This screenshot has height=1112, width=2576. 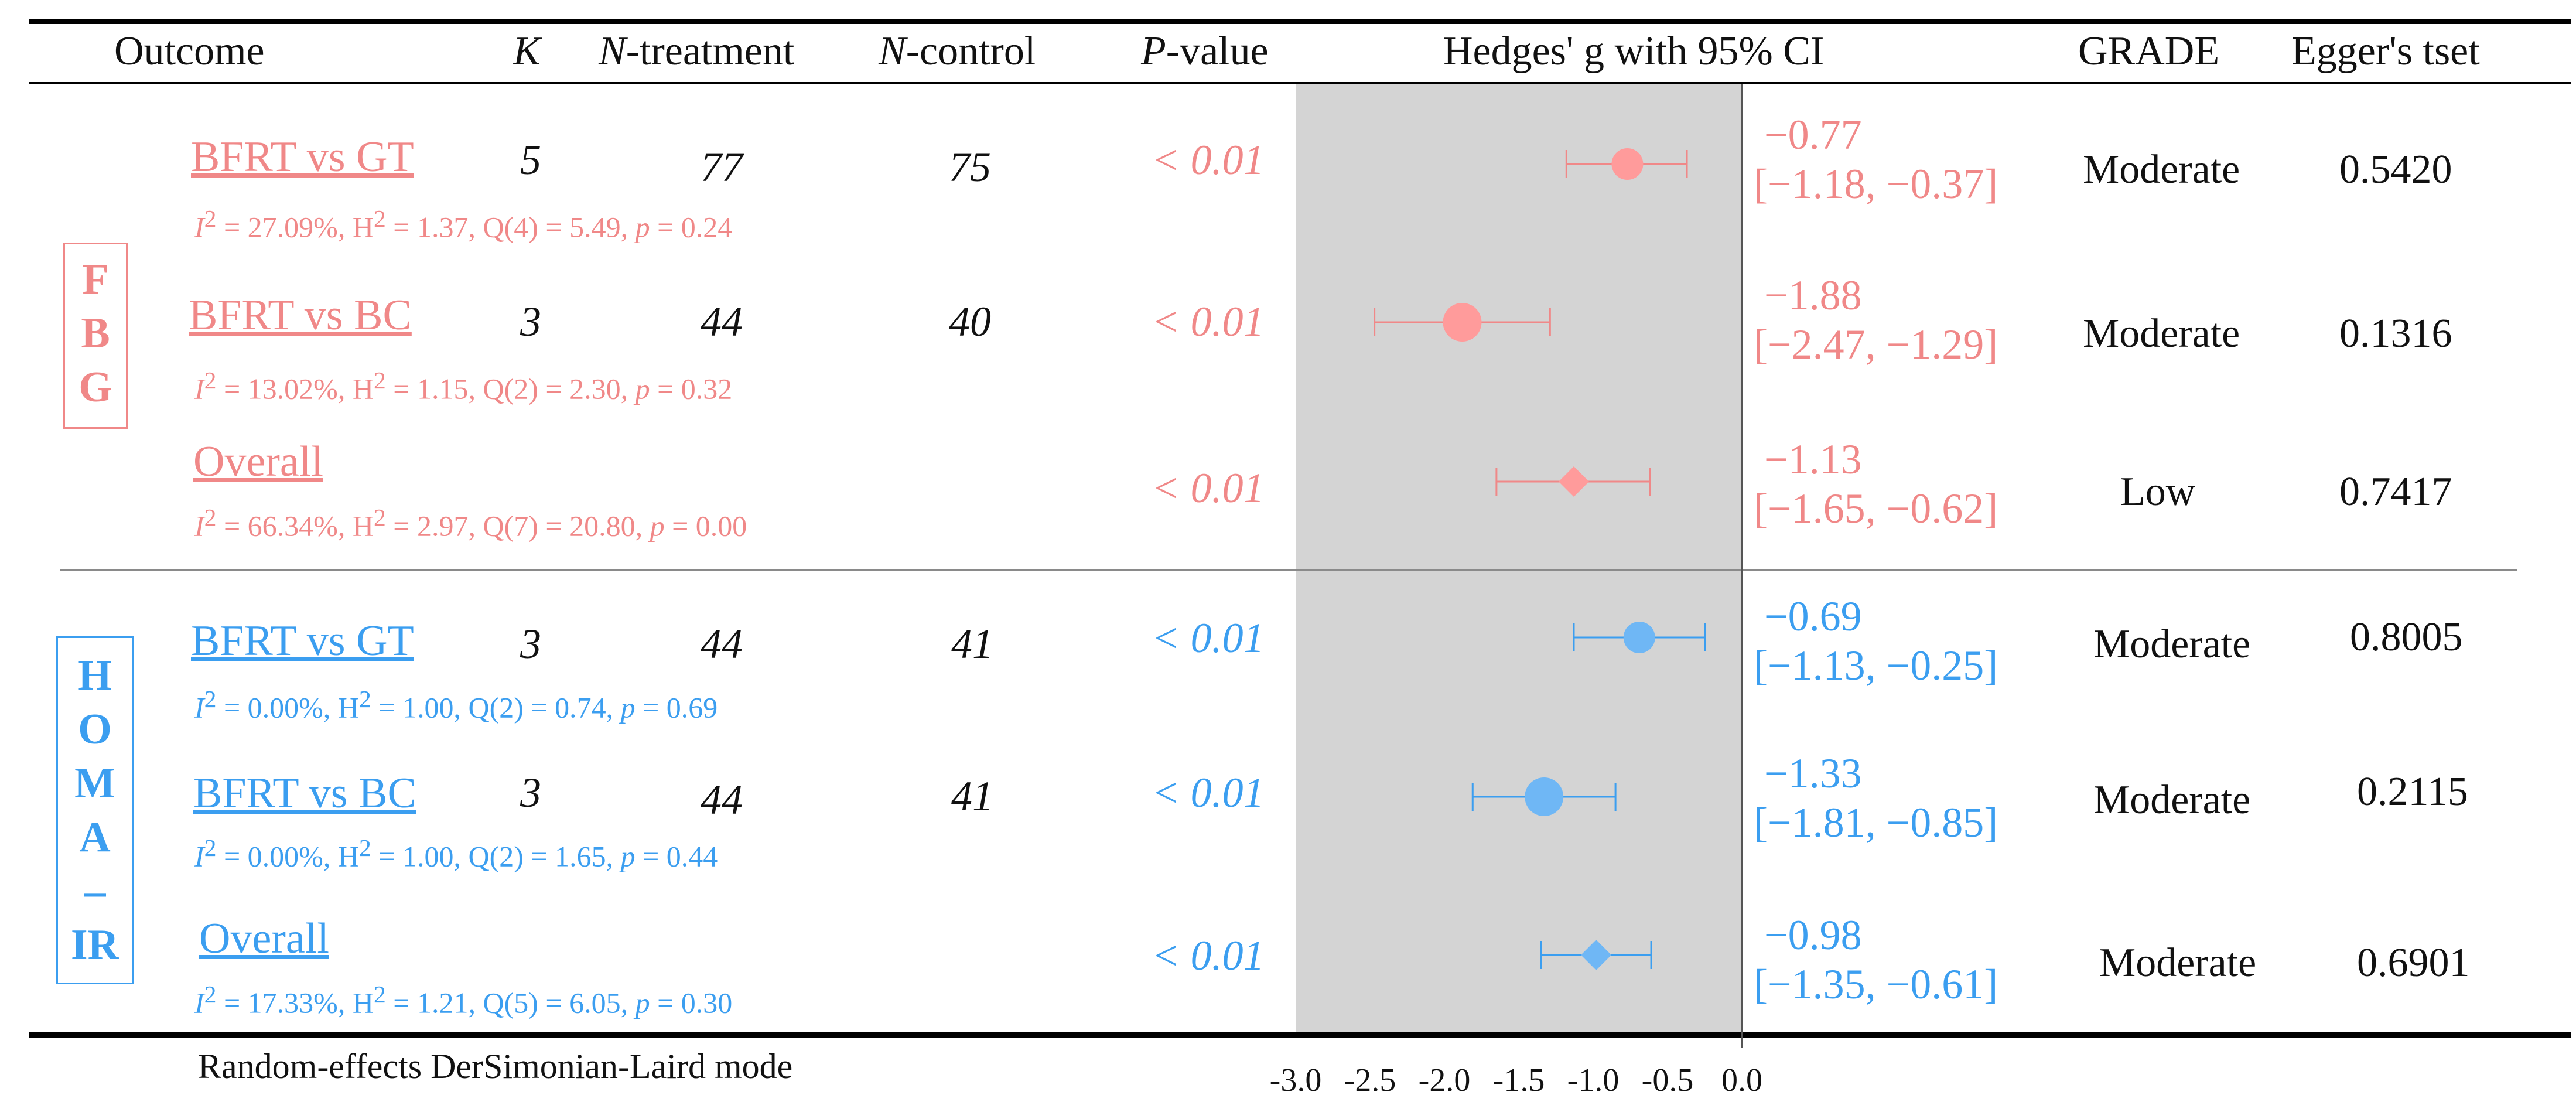 I want to click on row-ci: −1.13 [−1.65, −0.62], so click(x=1876, y=484).